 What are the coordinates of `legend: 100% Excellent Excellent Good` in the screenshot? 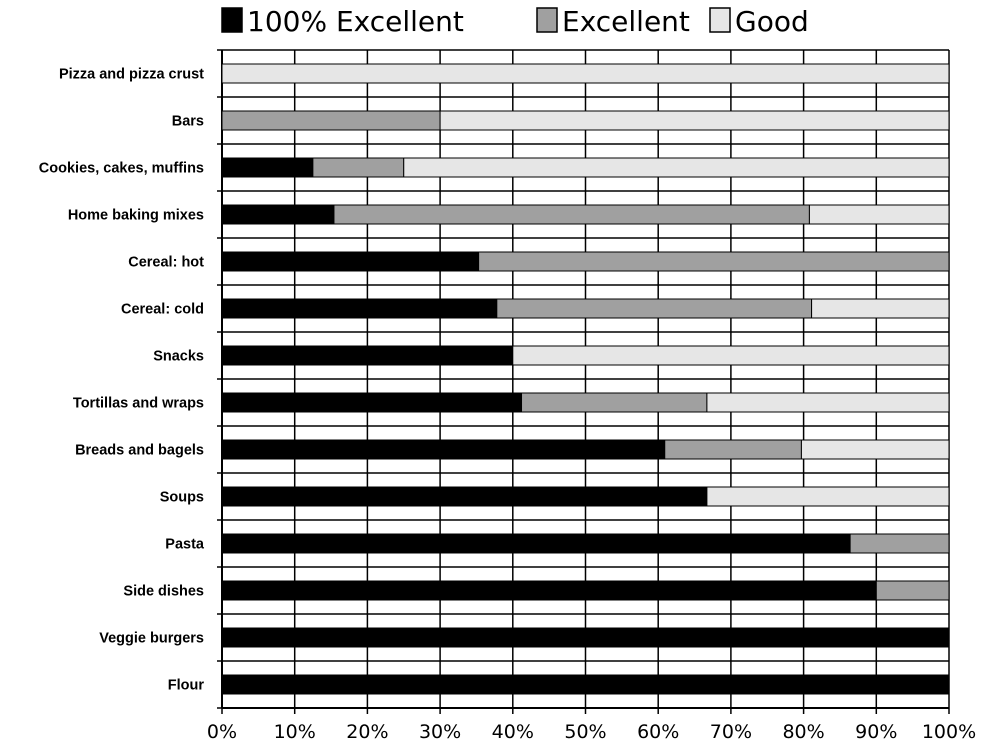 It's located at (515, 21).